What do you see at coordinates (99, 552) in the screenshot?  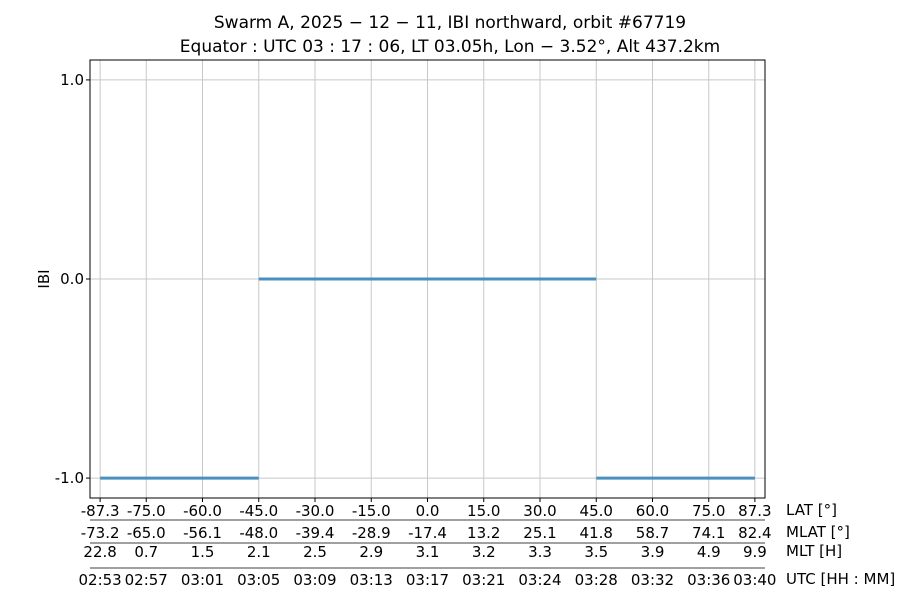 I see `x-tick-label: 22.8` at bounding box center [99, 552].